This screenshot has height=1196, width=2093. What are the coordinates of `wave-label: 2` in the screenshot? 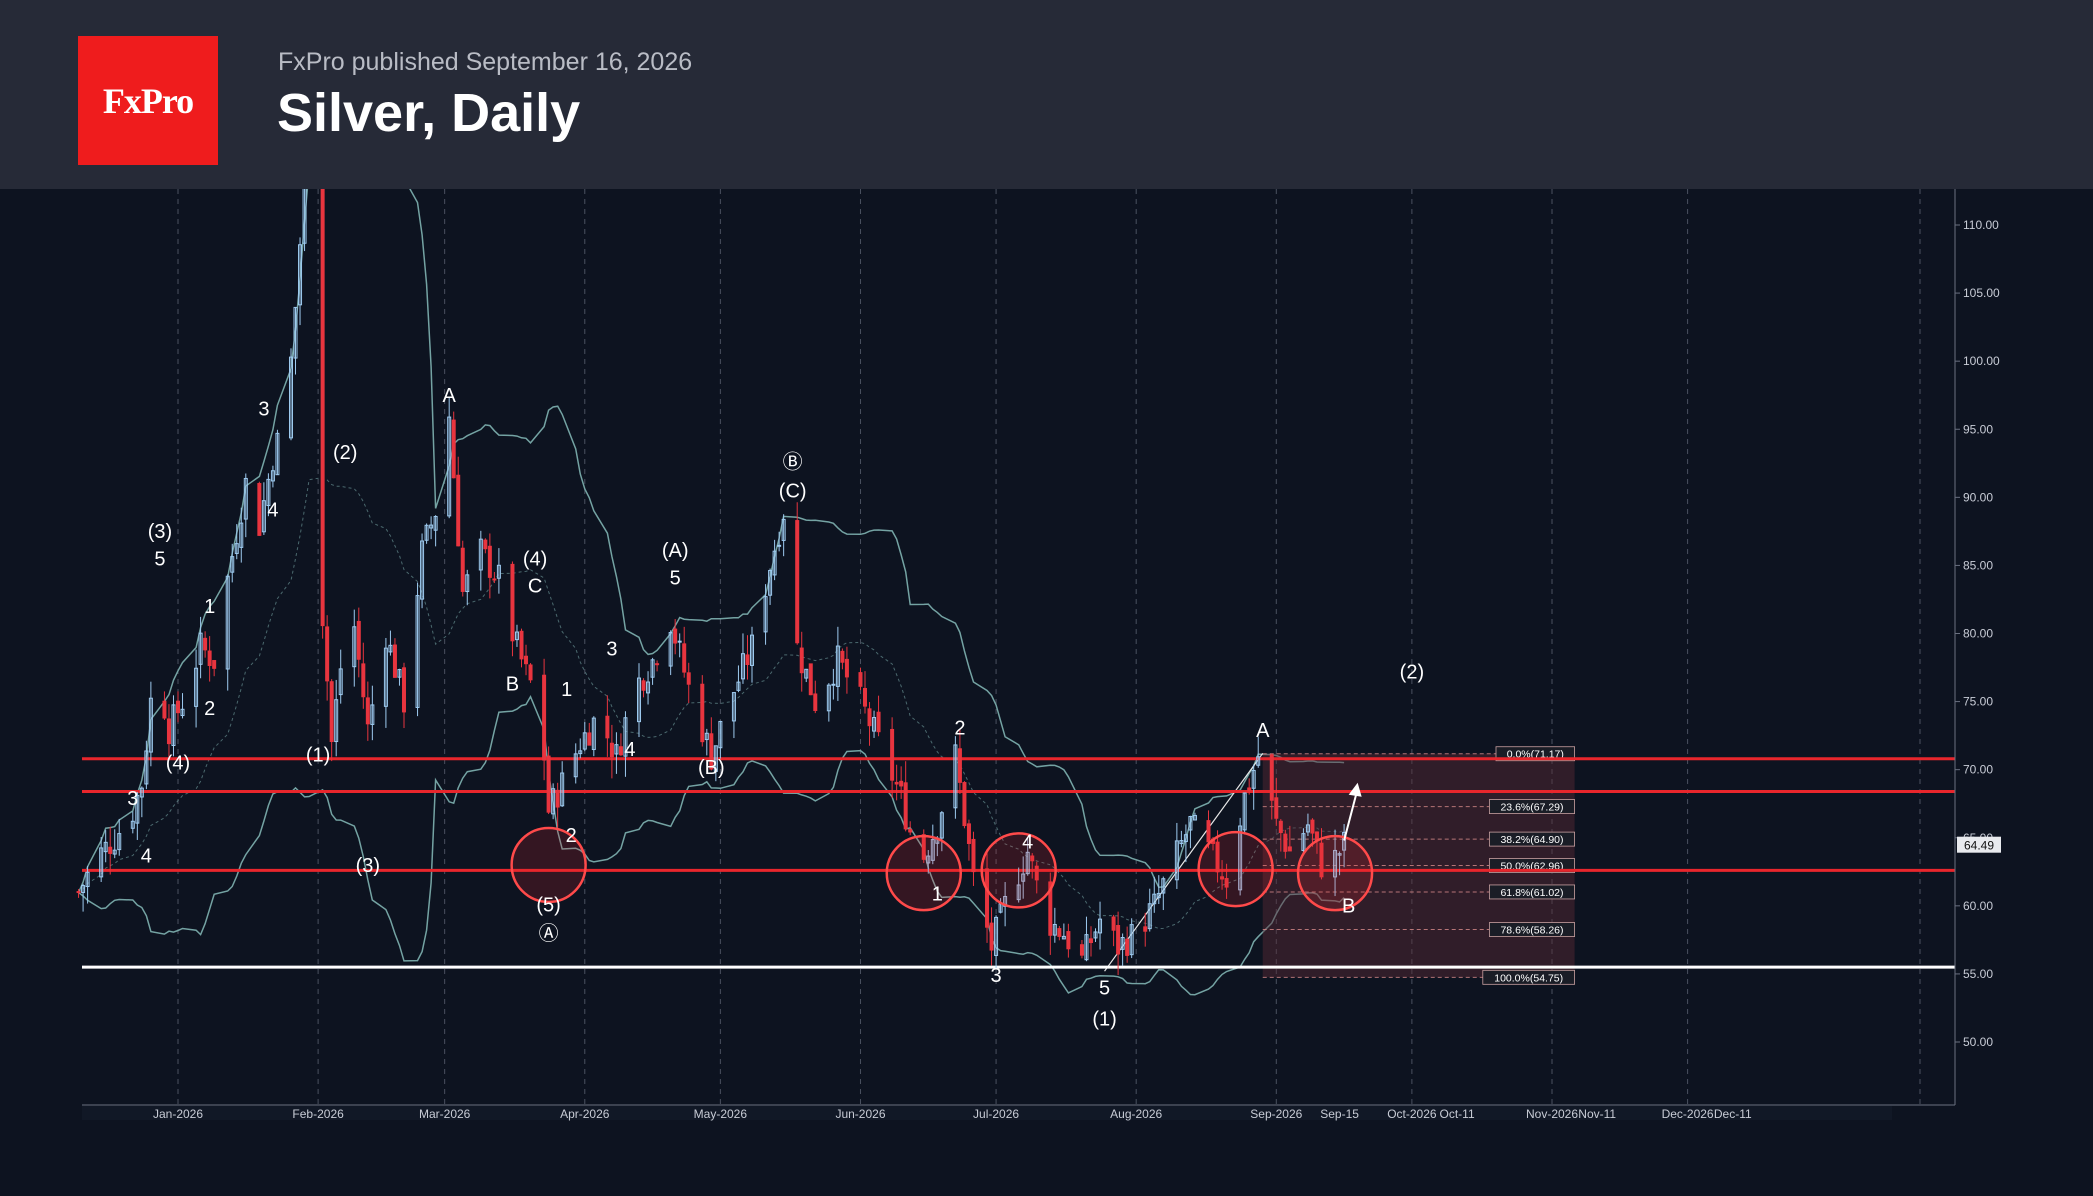 It's located at (209, 709).